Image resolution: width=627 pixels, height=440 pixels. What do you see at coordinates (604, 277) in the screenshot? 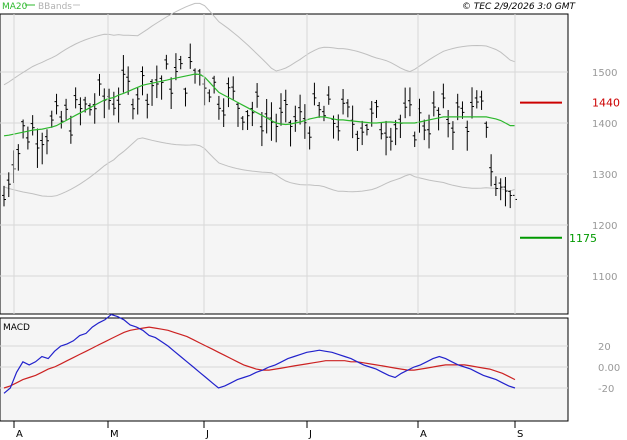
I see `price-y-tick: 1100` at bounding box center [604, 277].